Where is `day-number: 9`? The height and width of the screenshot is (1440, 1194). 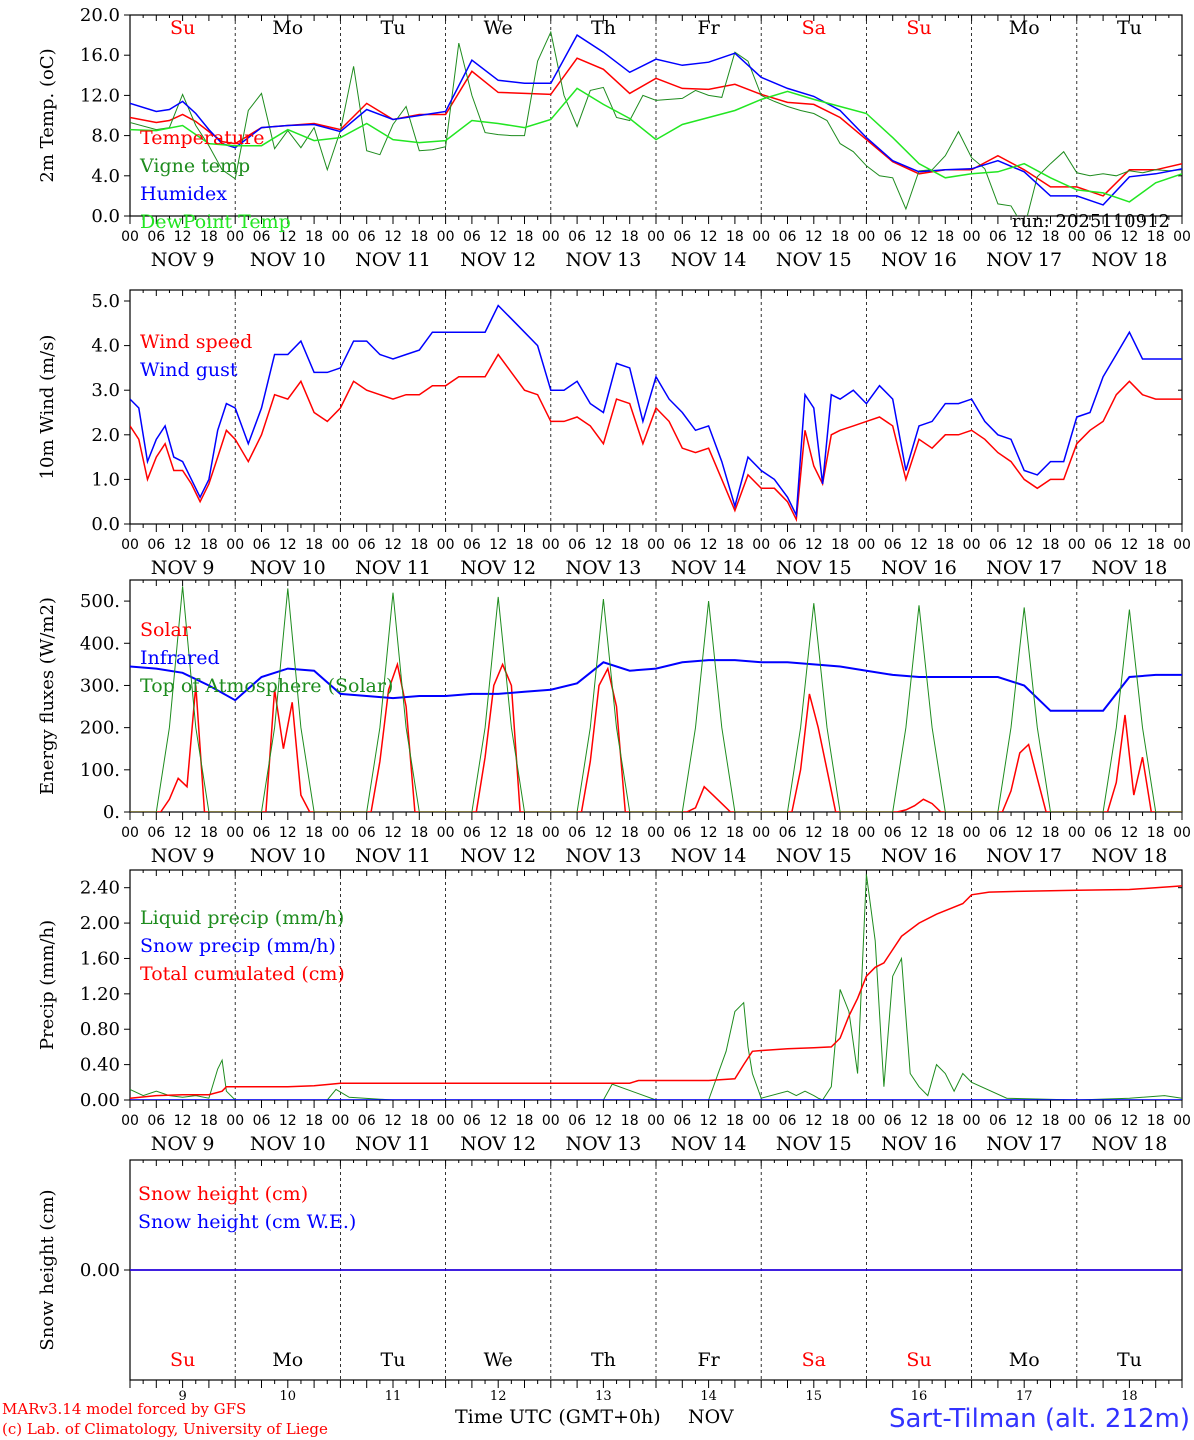
day-number: 9 is located at coordinates (182, 1396).